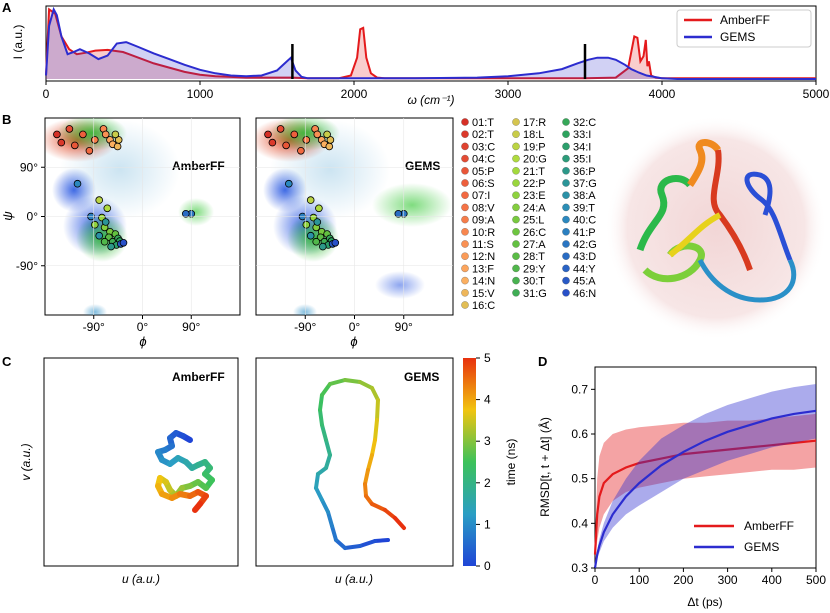 The width and height of the screenshot is (830, 613). Describe the element at coordinates (141, 579) in the screenshot. I see `traj-xlabel-amberff: u (a.u.)` at that location.